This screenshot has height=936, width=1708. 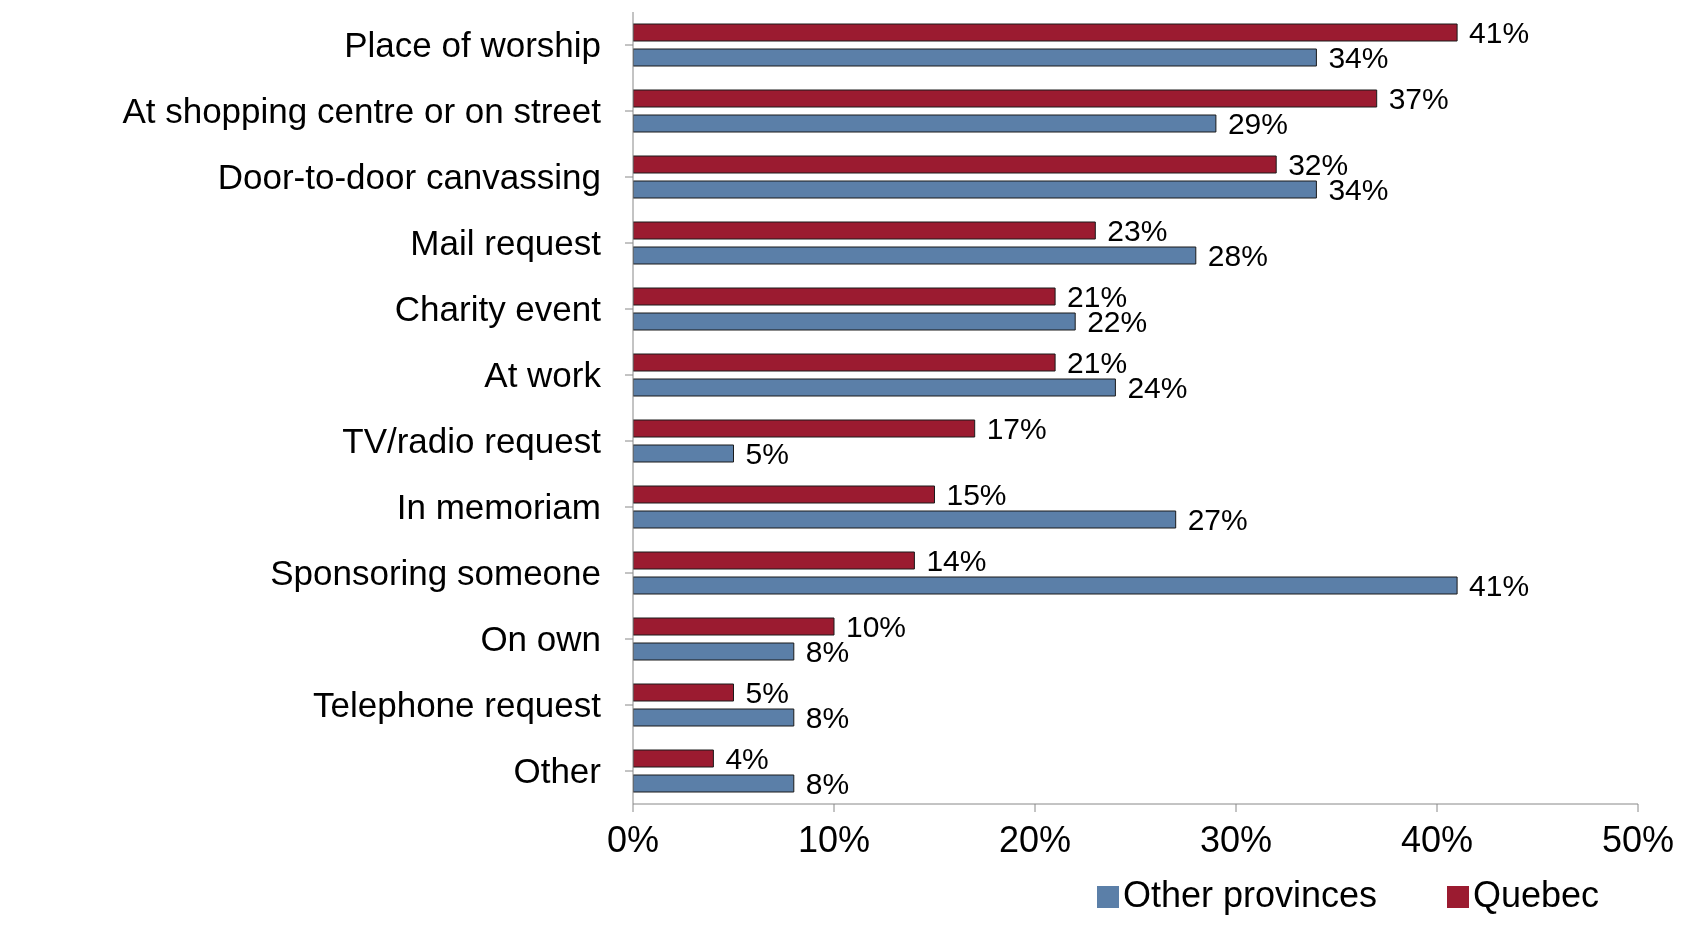 What do you see at coordinates (498, 507) in the screenshot?
I see `y-tick-label: In memoriam` at bounding box center [498, 507].